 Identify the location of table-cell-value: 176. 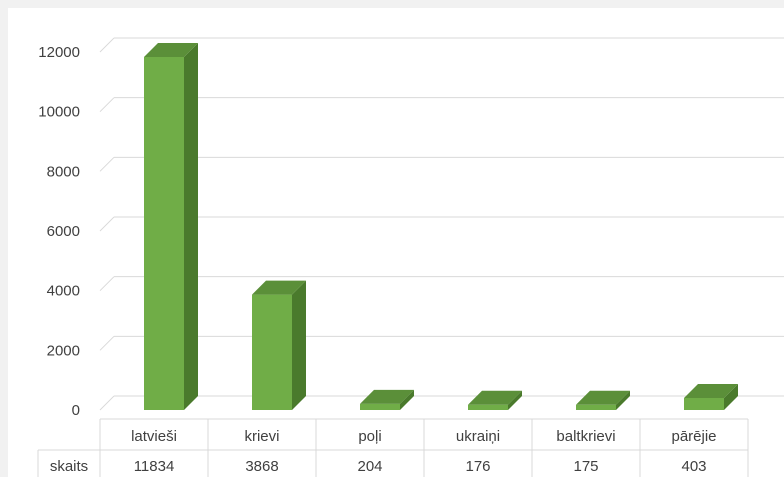
(477, 466).